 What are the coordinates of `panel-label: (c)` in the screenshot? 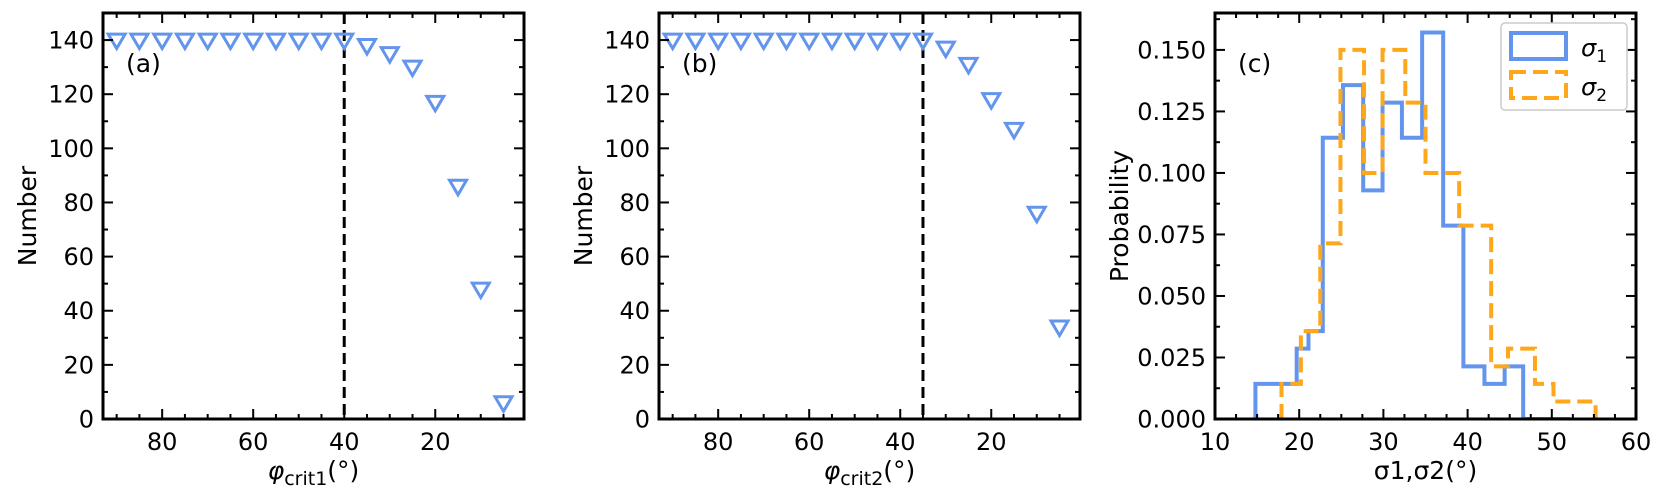 It's located at (1254, 63).